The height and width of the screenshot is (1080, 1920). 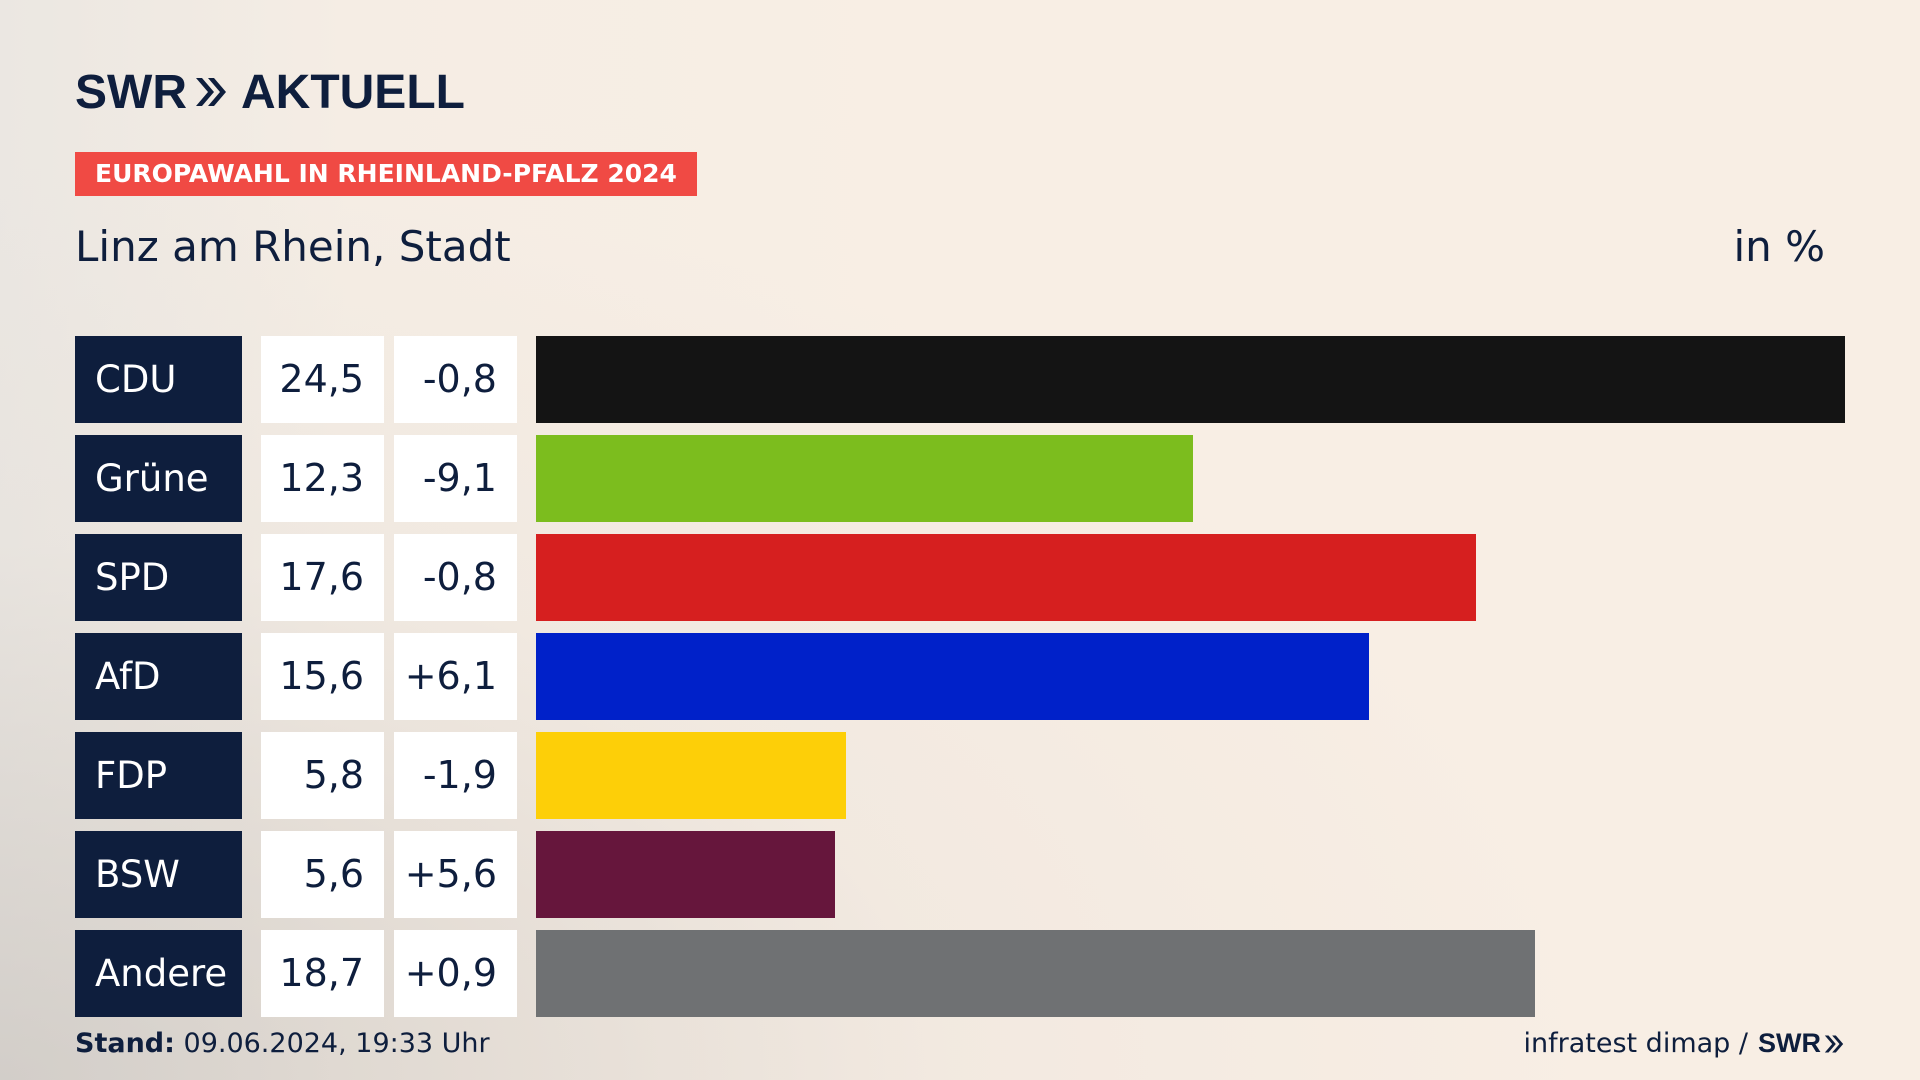 I want to click on vote-share-value: 15,6, so click(x=322, y=676).